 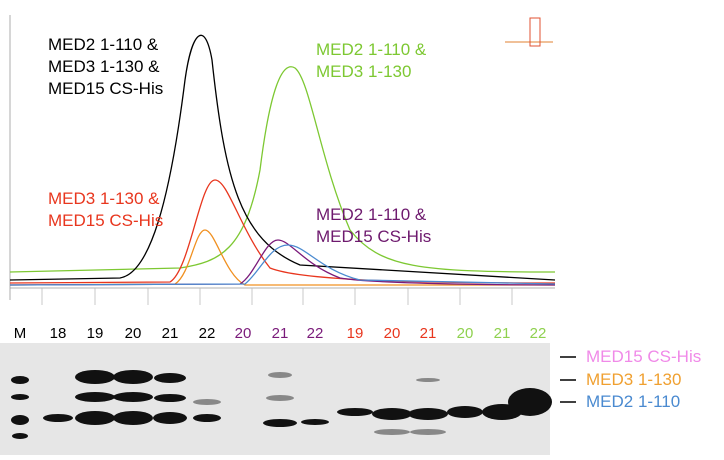 I want to click on orange-trace, so click(x=282, y=257).